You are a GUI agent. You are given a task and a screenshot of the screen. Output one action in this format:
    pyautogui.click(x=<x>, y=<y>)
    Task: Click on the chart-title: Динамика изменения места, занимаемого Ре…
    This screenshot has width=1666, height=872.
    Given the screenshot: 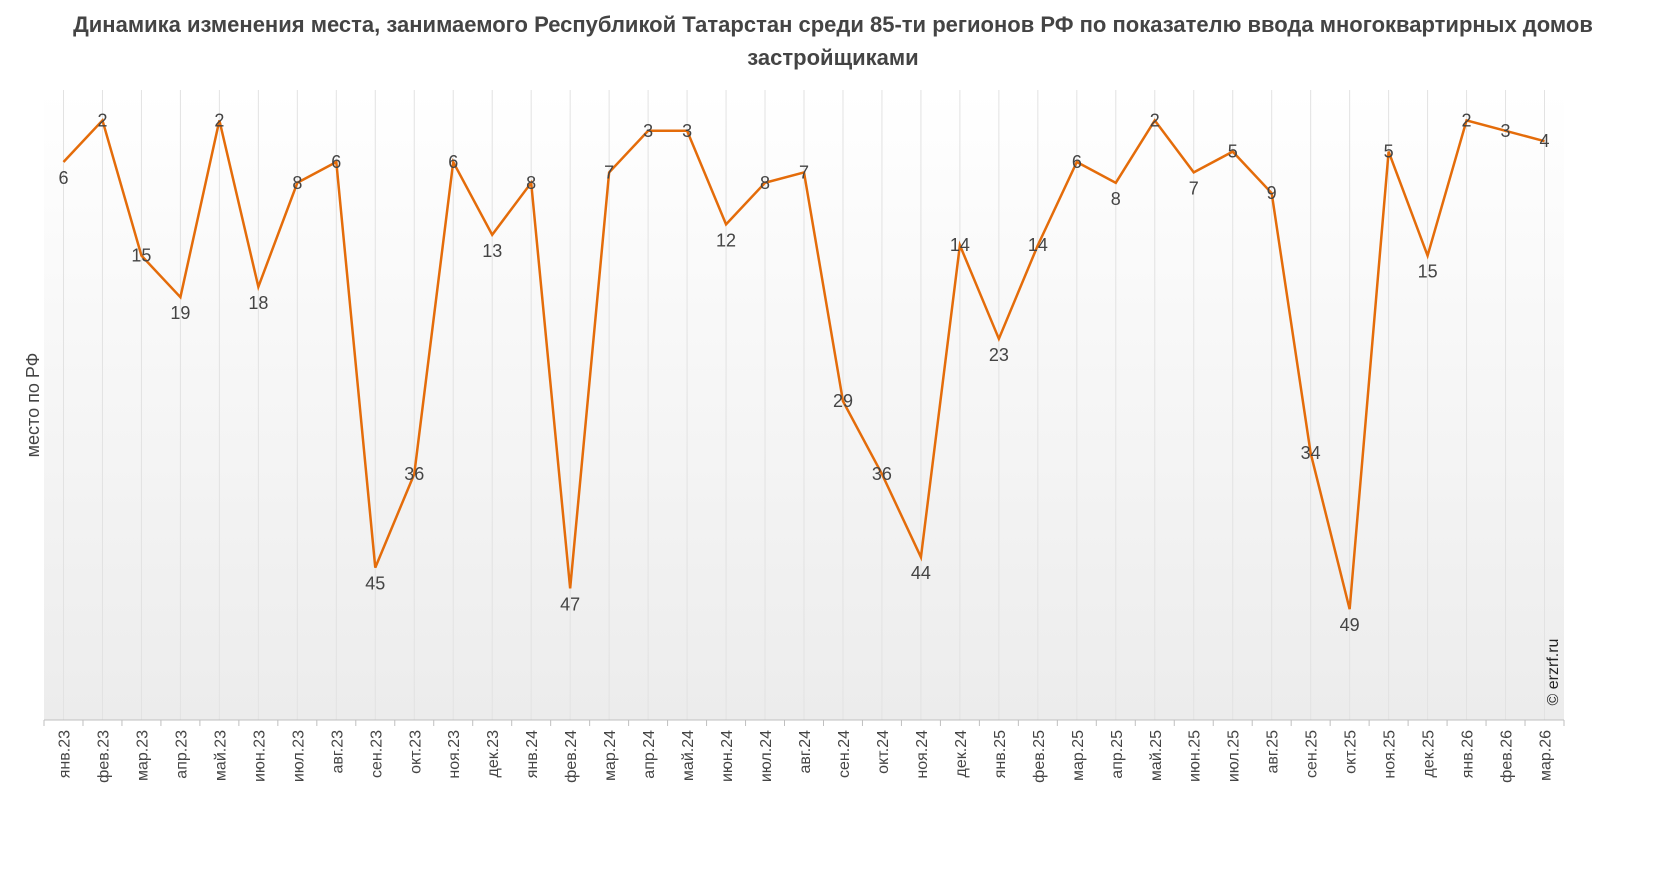 What is the action you would take?
    pyautogui.click(x=833, y=41)
    